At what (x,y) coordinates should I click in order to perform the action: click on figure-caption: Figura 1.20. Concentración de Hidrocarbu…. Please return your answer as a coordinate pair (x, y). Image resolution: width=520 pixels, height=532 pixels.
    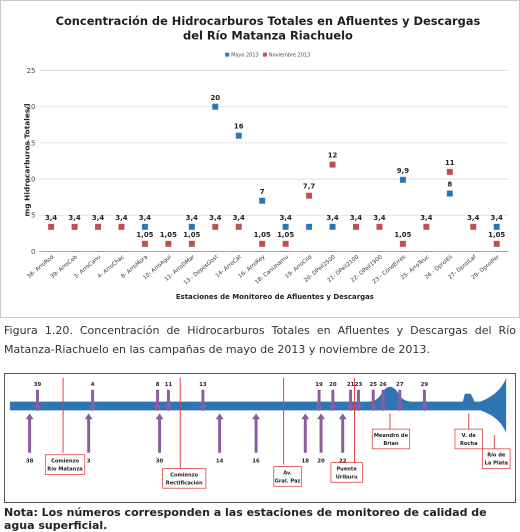
    Looking at the image, I should click on (260, 340).